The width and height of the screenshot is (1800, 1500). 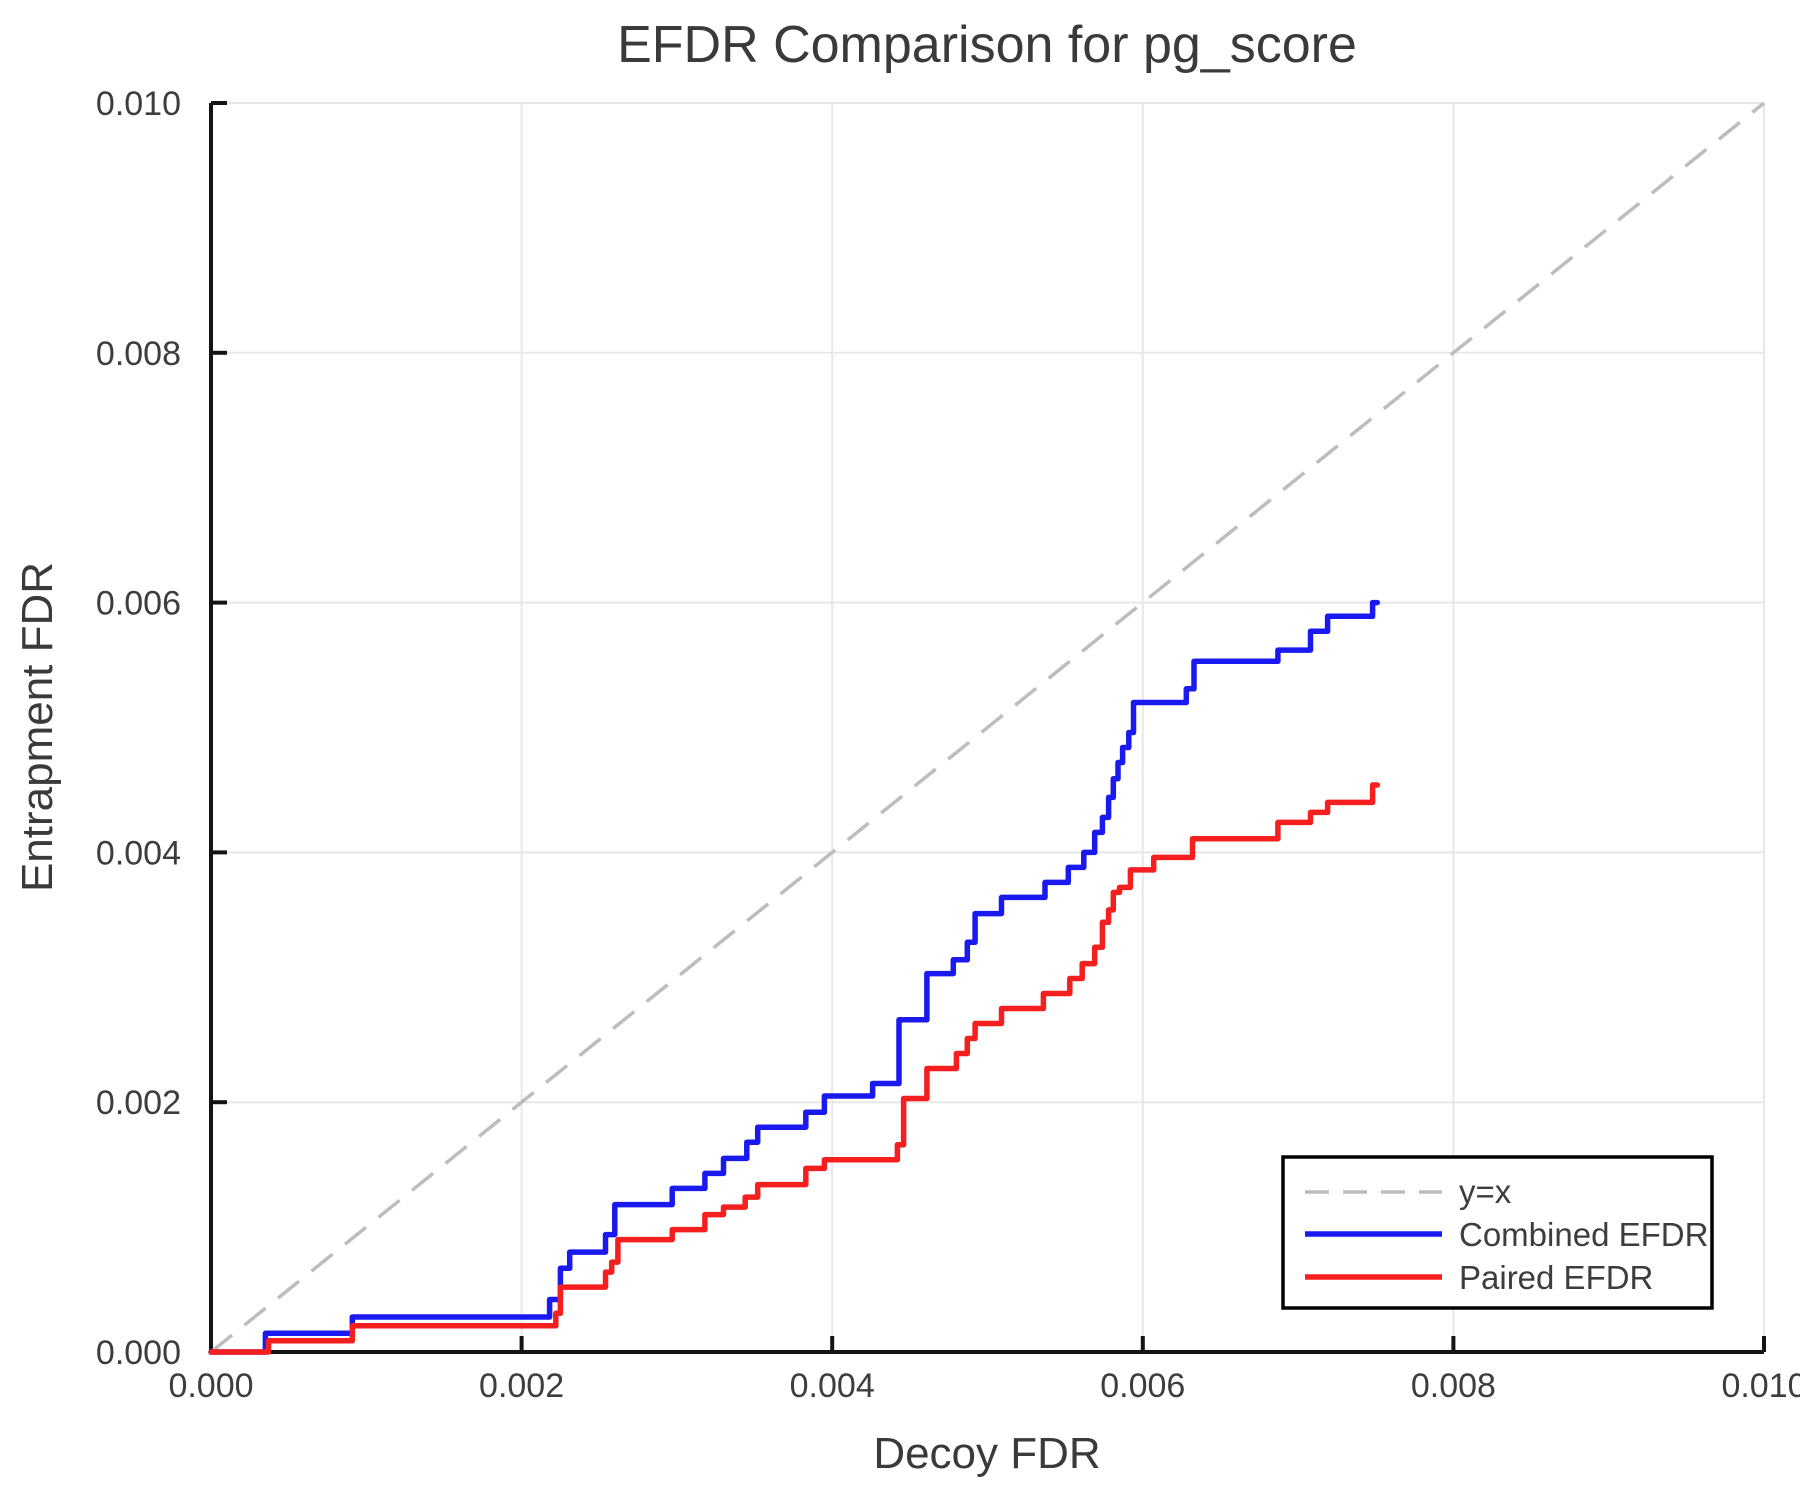 I want to click on x-tick-label: 0.002, so click(x=521, y=1386).